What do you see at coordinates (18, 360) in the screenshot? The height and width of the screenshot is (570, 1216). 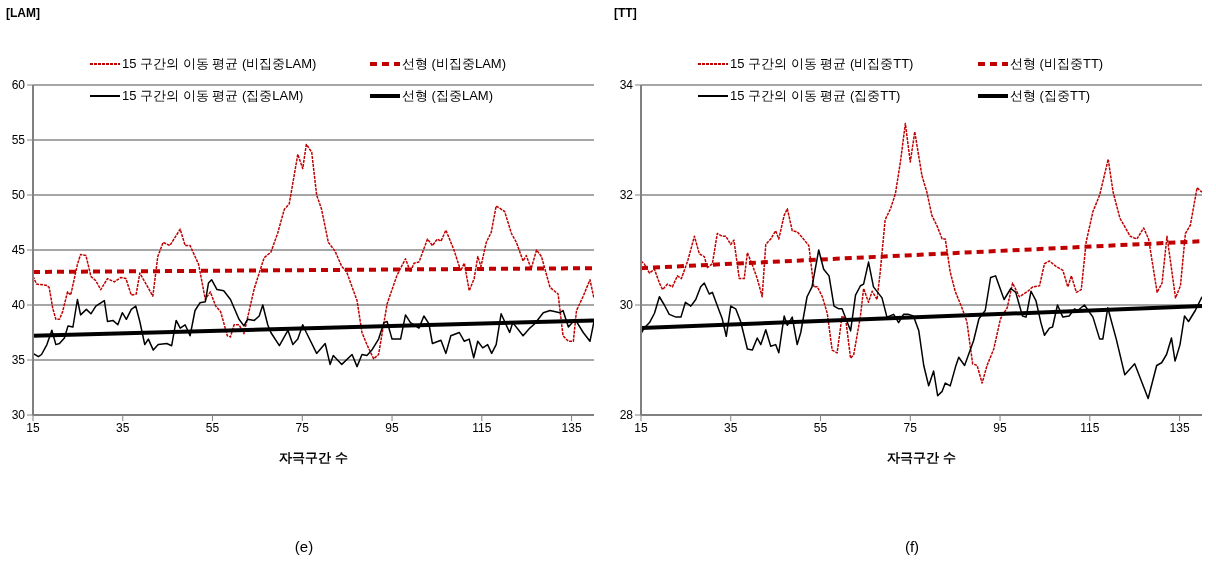 I see `y-tick-label: 35` at bounding box center [18, 360].